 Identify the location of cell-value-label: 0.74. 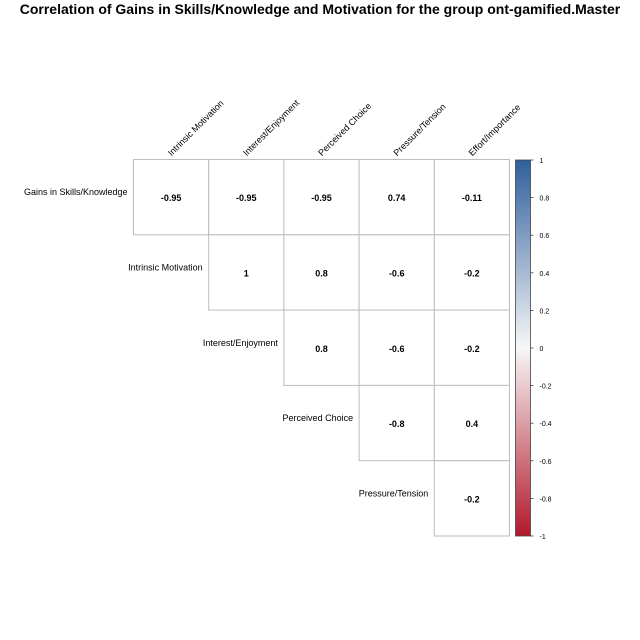
(397, 198).